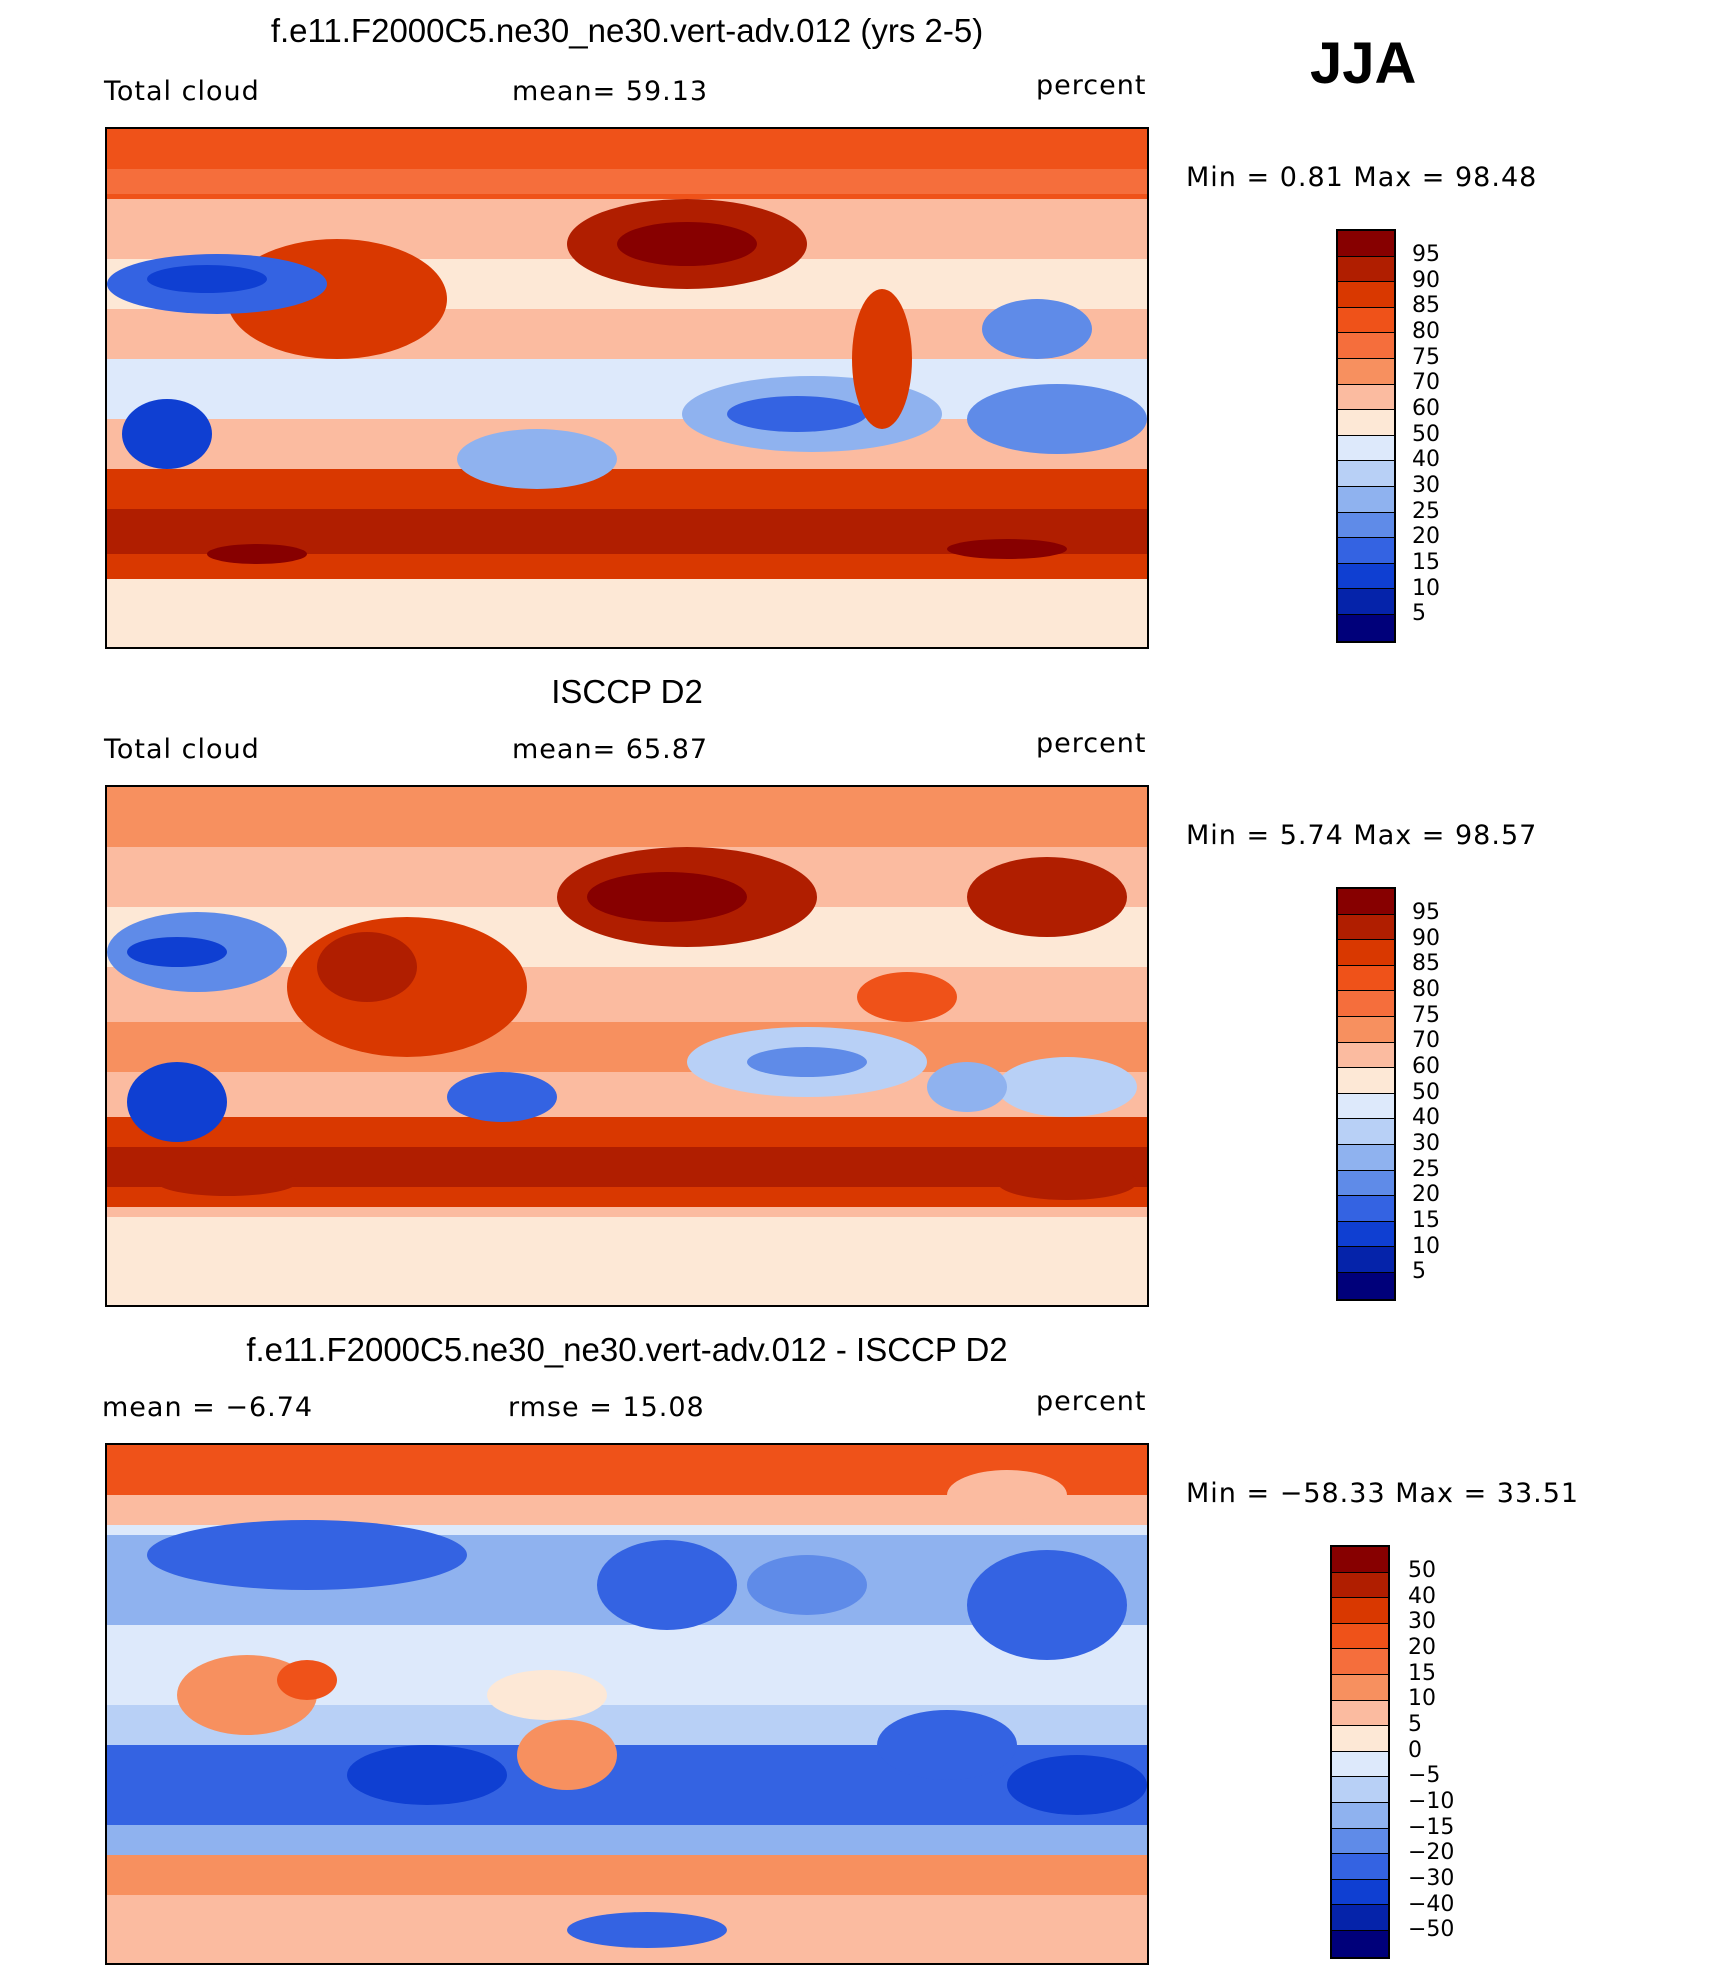 Image resolution: width=1710 pixels, height=1981 pixels. Describe the element at coordinates (1363, 63) in the screenshot. I see `season-label: JJA` at that location.